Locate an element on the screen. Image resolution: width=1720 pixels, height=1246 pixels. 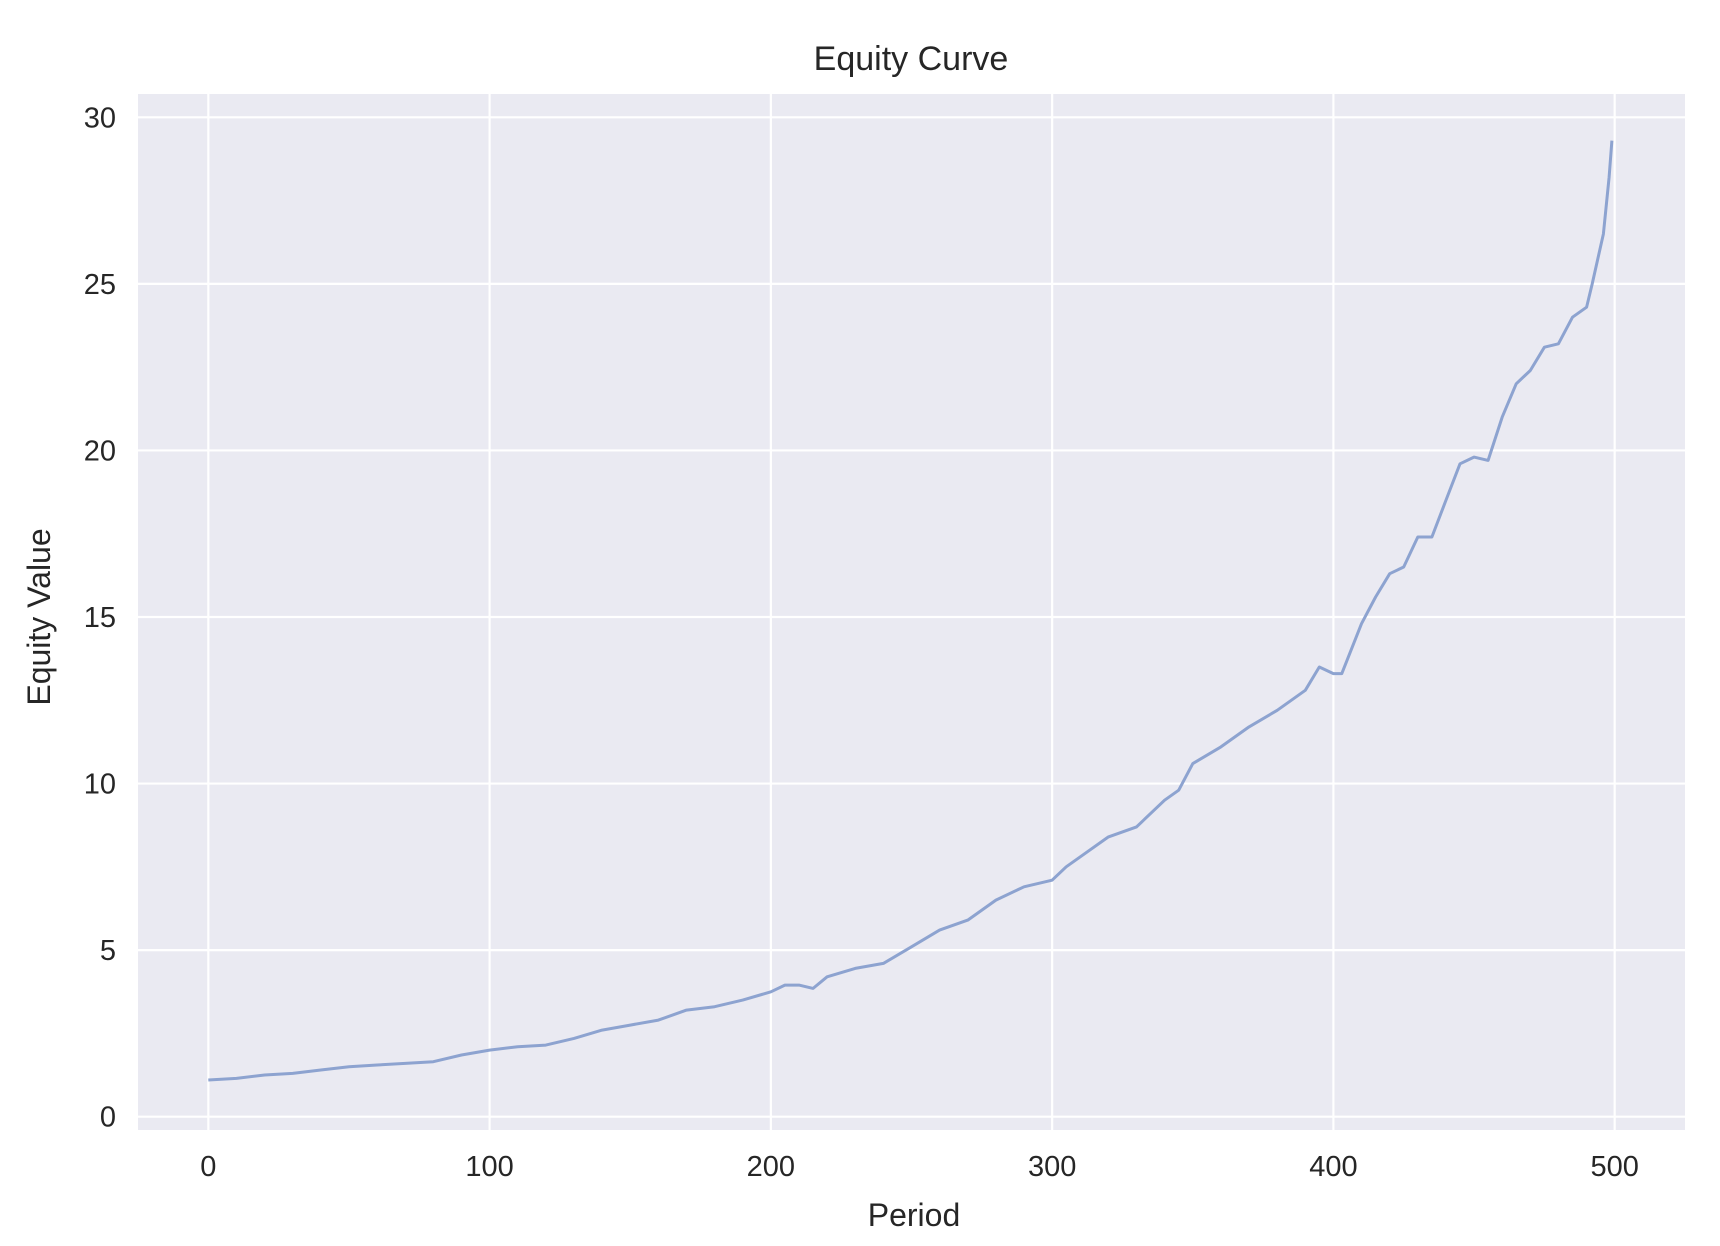
y-tick-label: 10 is located at coordinates (100, 785).